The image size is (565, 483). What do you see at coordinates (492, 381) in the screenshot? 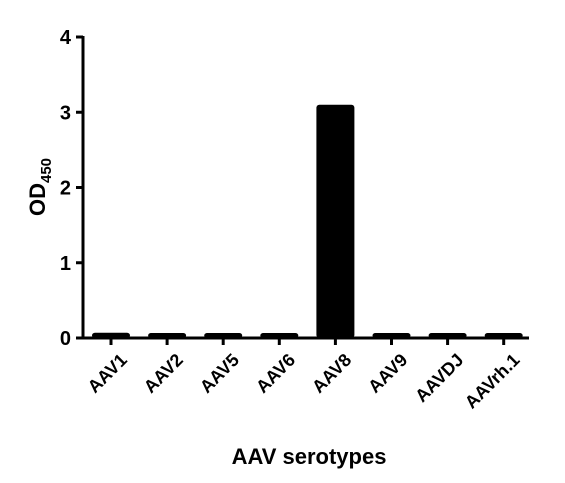
I see `x-tick-label: AAVrh.1` at bounding box center [492, 381].